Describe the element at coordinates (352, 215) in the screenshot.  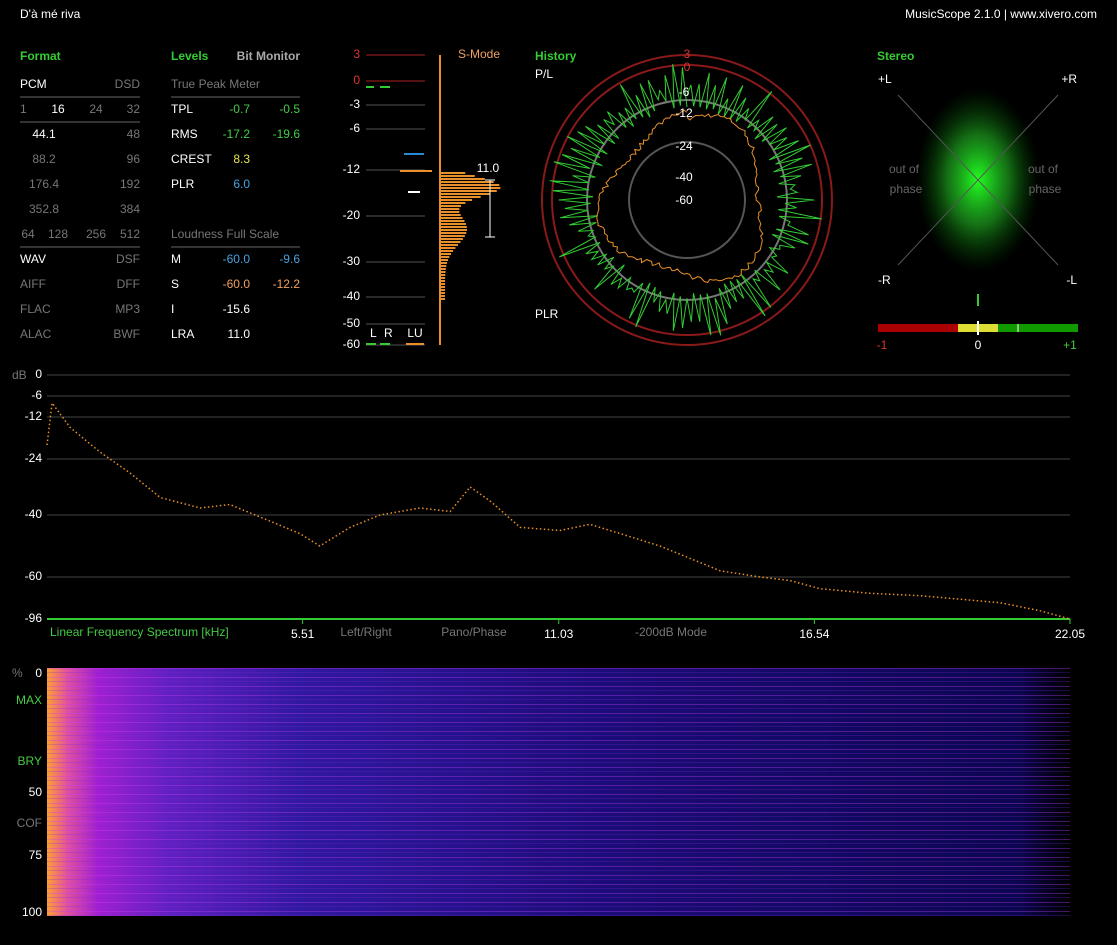
I see `meter-tick-label: -20` at that location.